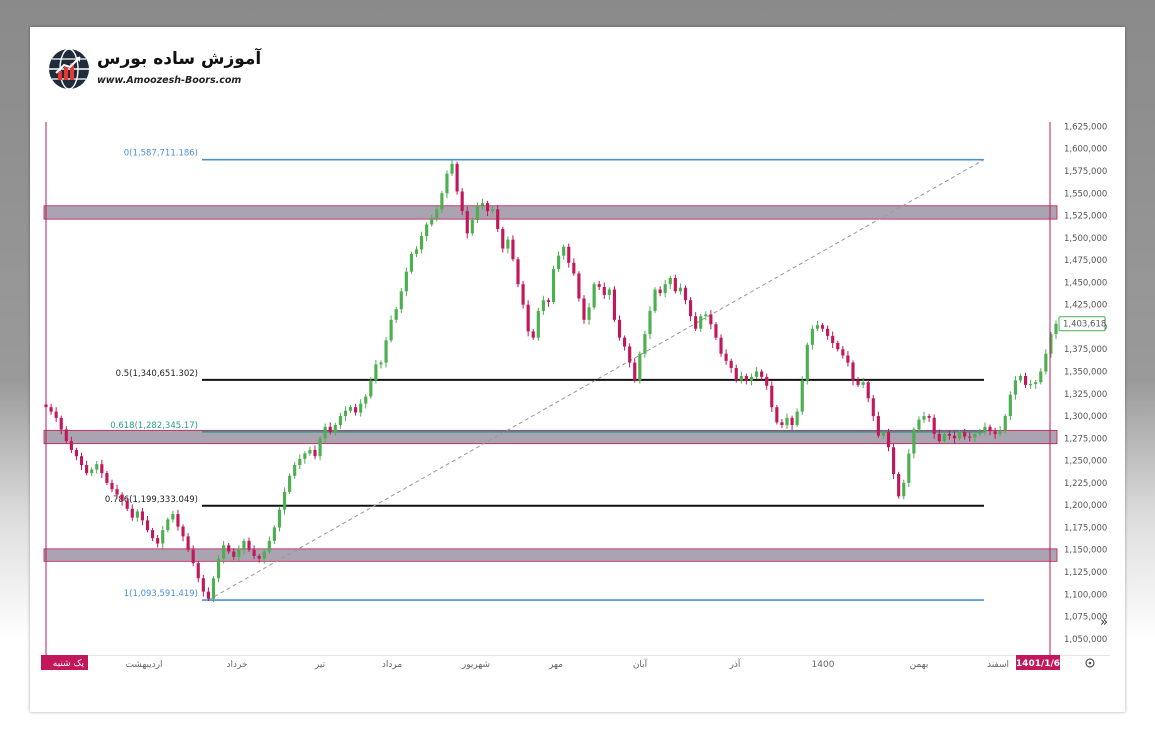  What do you see at coordinates (1085, 484) in the screenshot?
I see `y-tick-label: 1,225,000` at bounding box center [1085, 484].